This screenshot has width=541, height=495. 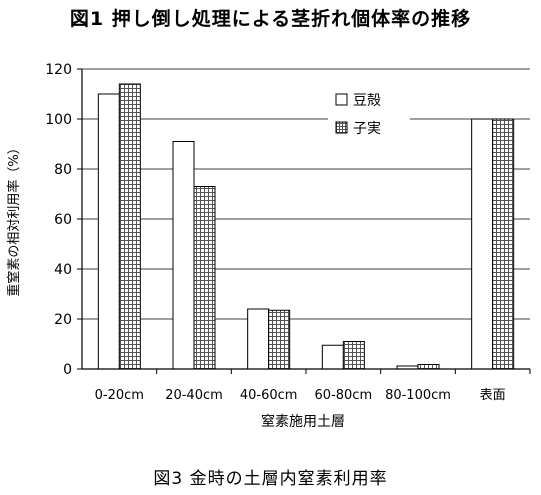 I want to click on y-tick-label-0: 0, so click(x=67, y=370).